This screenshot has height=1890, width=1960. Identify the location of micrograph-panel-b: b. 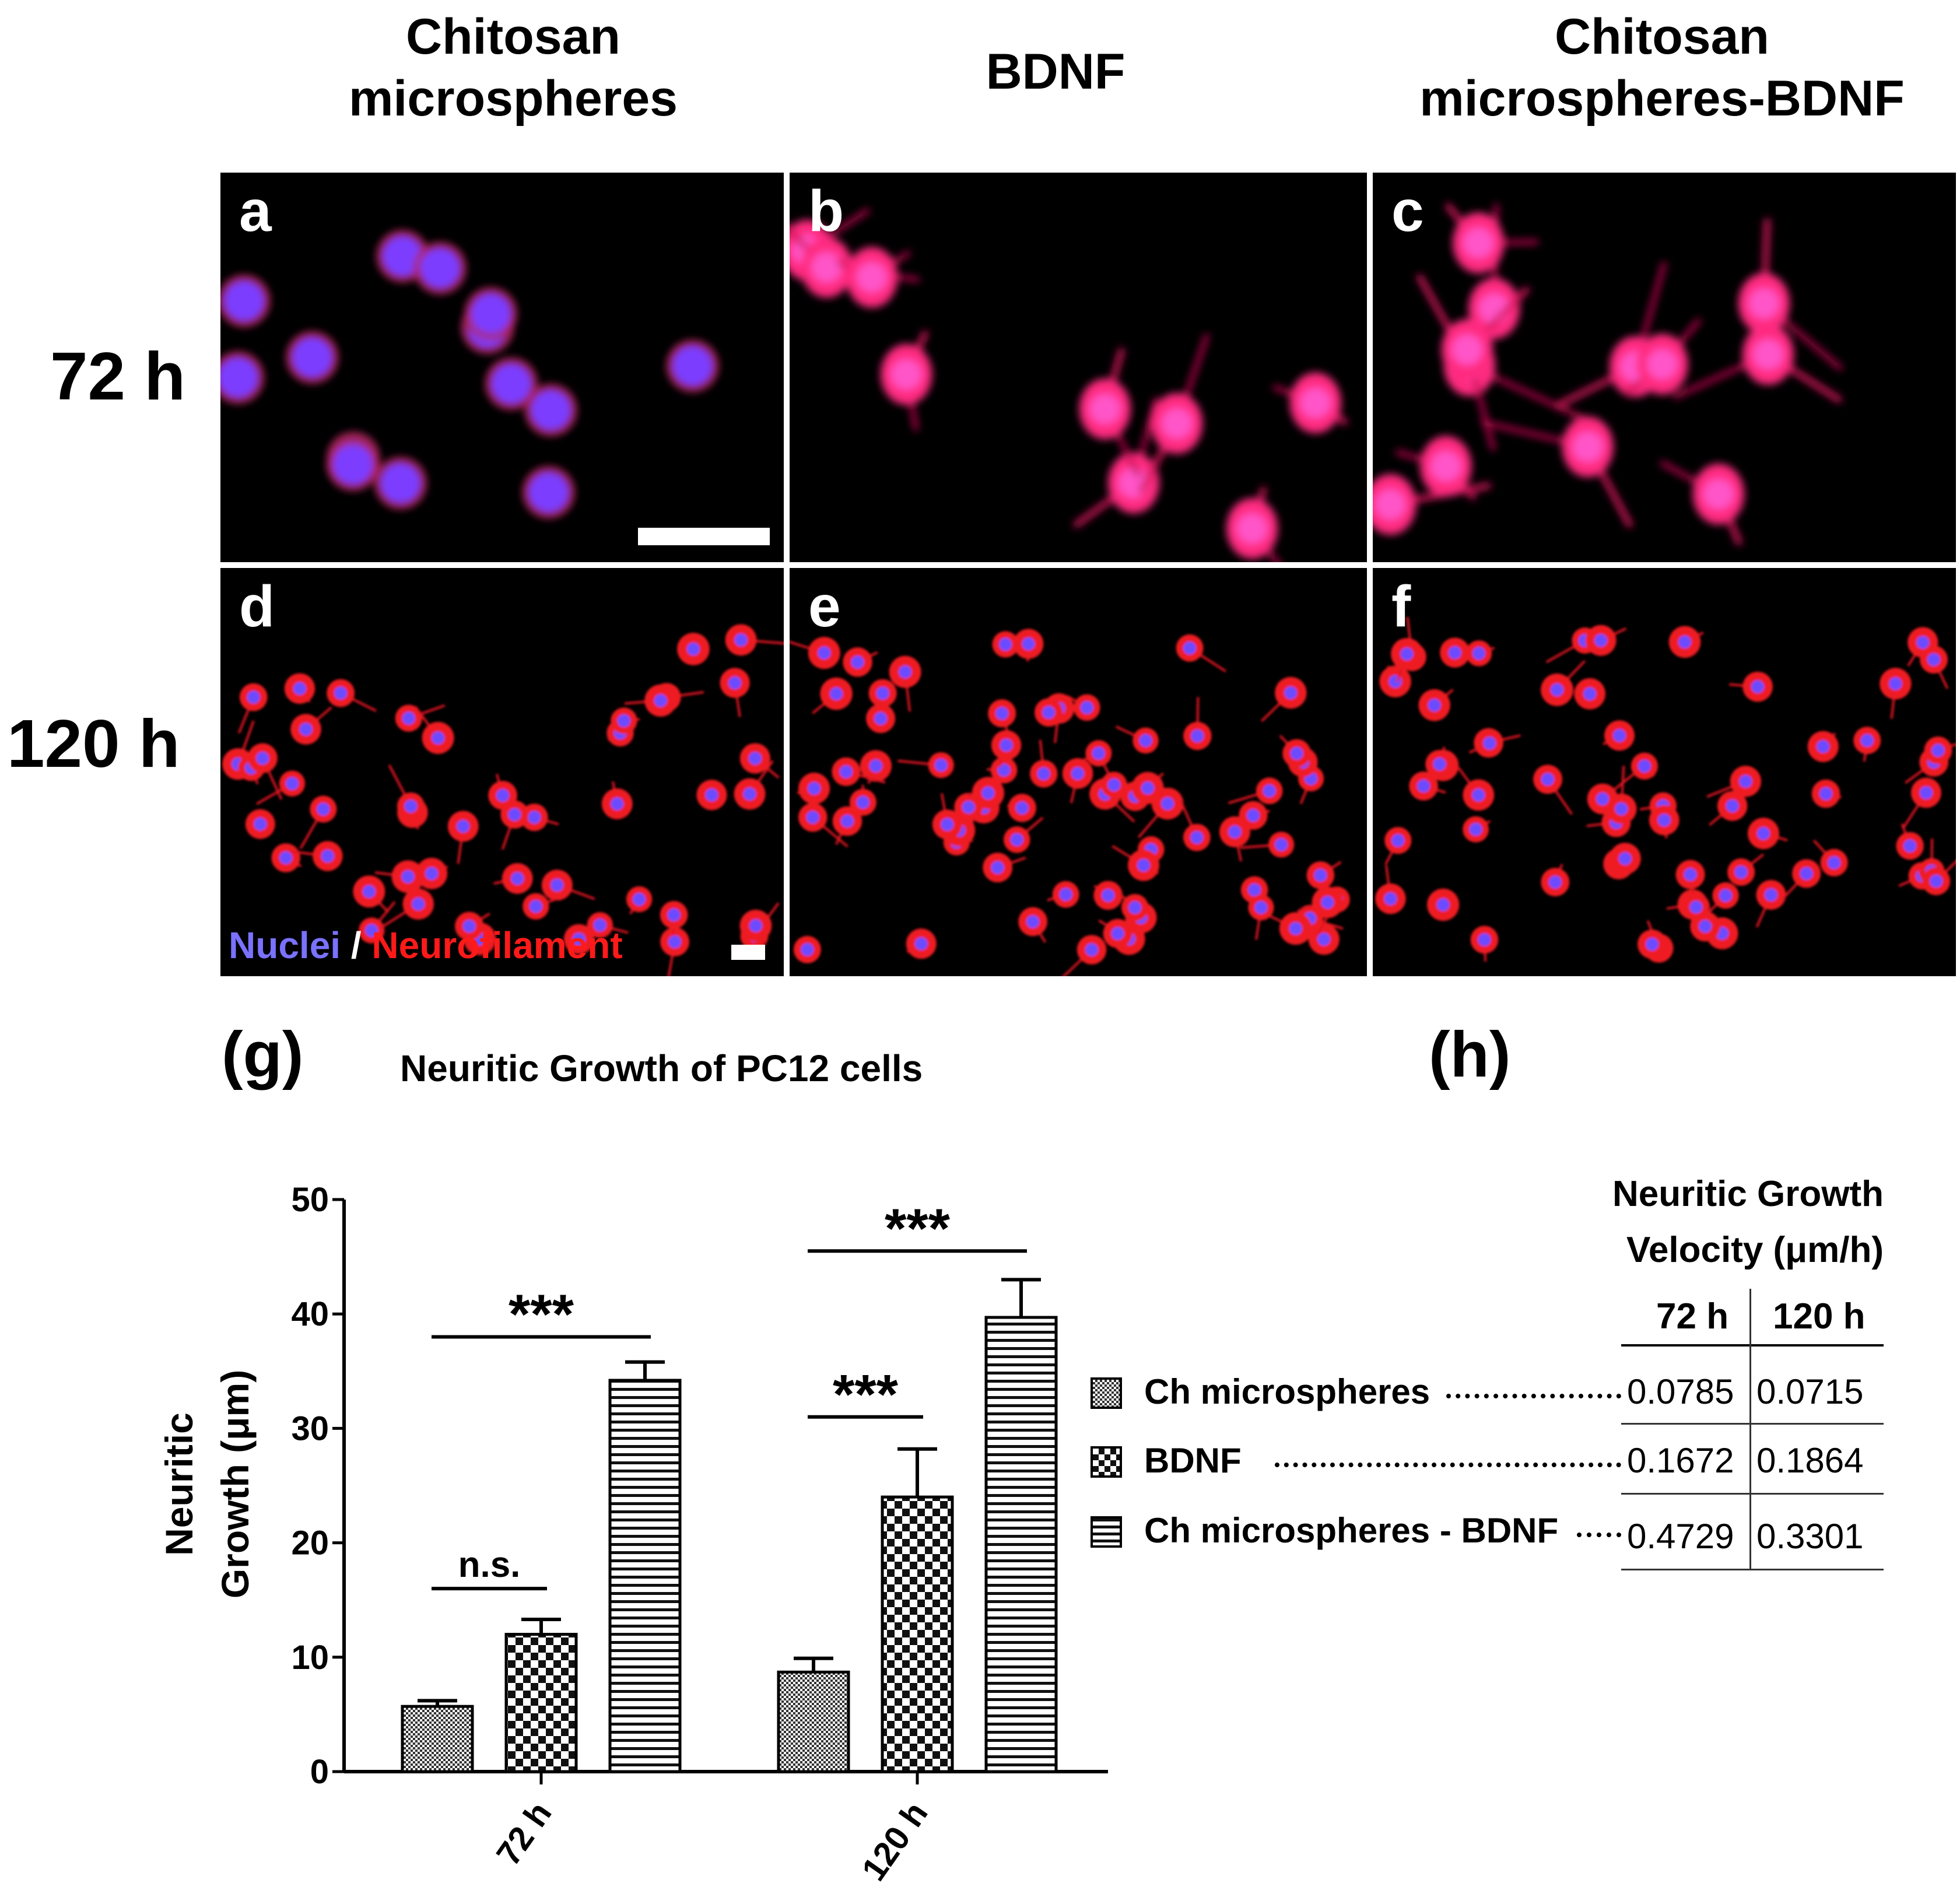
(1078, 367).